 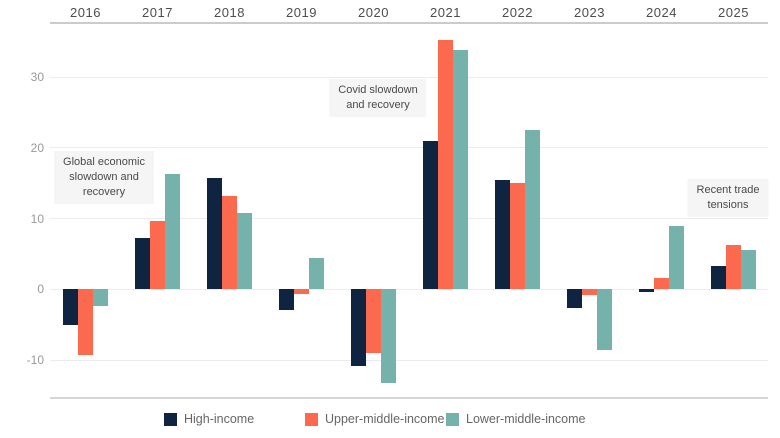 What do you see at coordinates (373, 12) in the screenshot?
I see `year-label-2020: 2020` at bounding box center [373, 12].